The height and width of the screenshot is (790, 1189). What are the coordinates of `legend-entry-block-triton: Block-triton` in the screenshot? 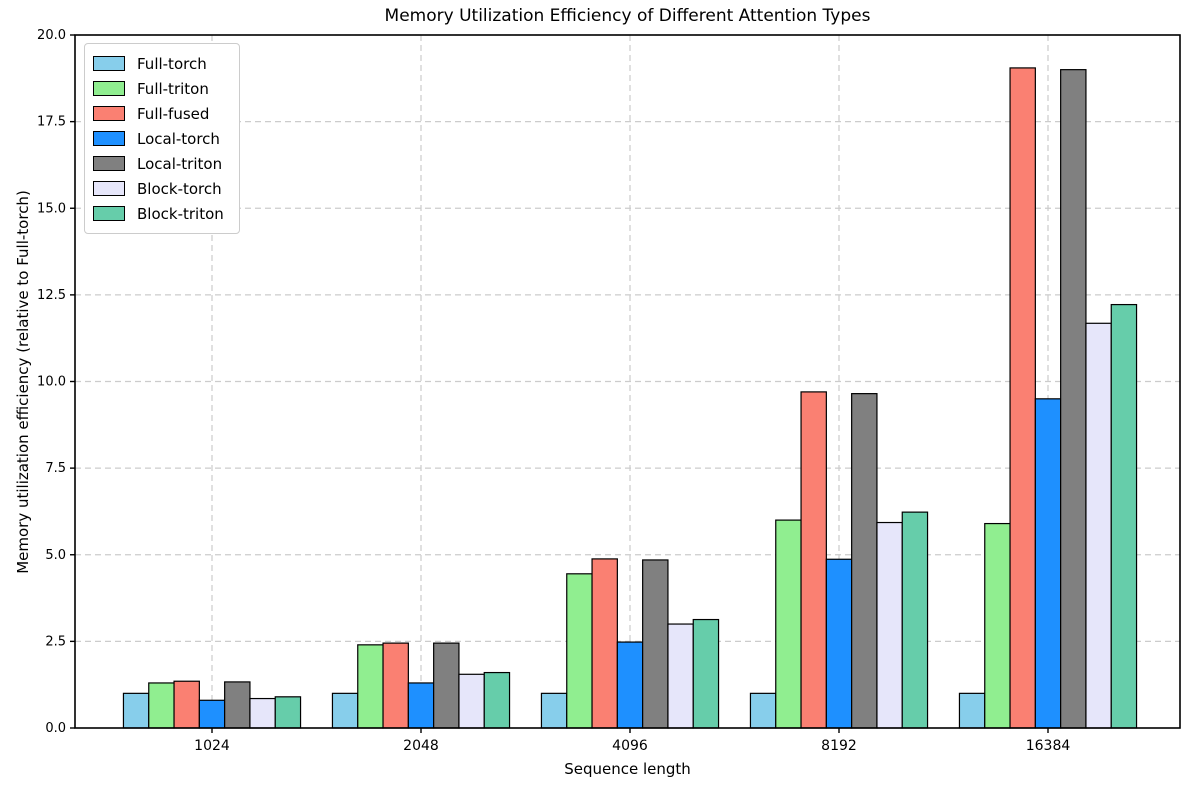 It's located at (162, 213).